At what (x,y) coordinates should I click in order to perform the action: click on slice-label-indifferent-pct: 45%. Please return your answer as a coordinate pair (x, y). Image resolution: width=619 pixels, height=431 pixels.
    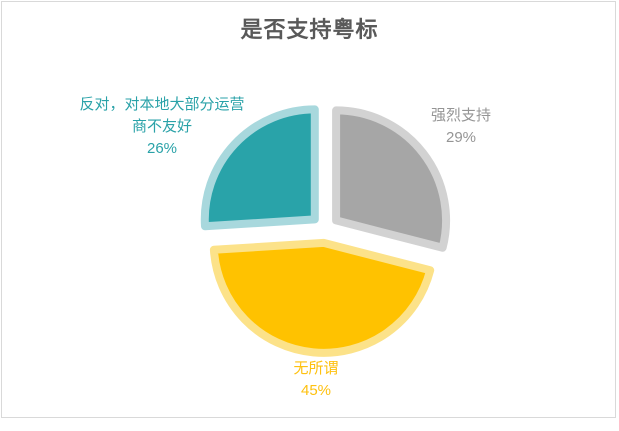
    Looking at the image, I should click on (316, 390).